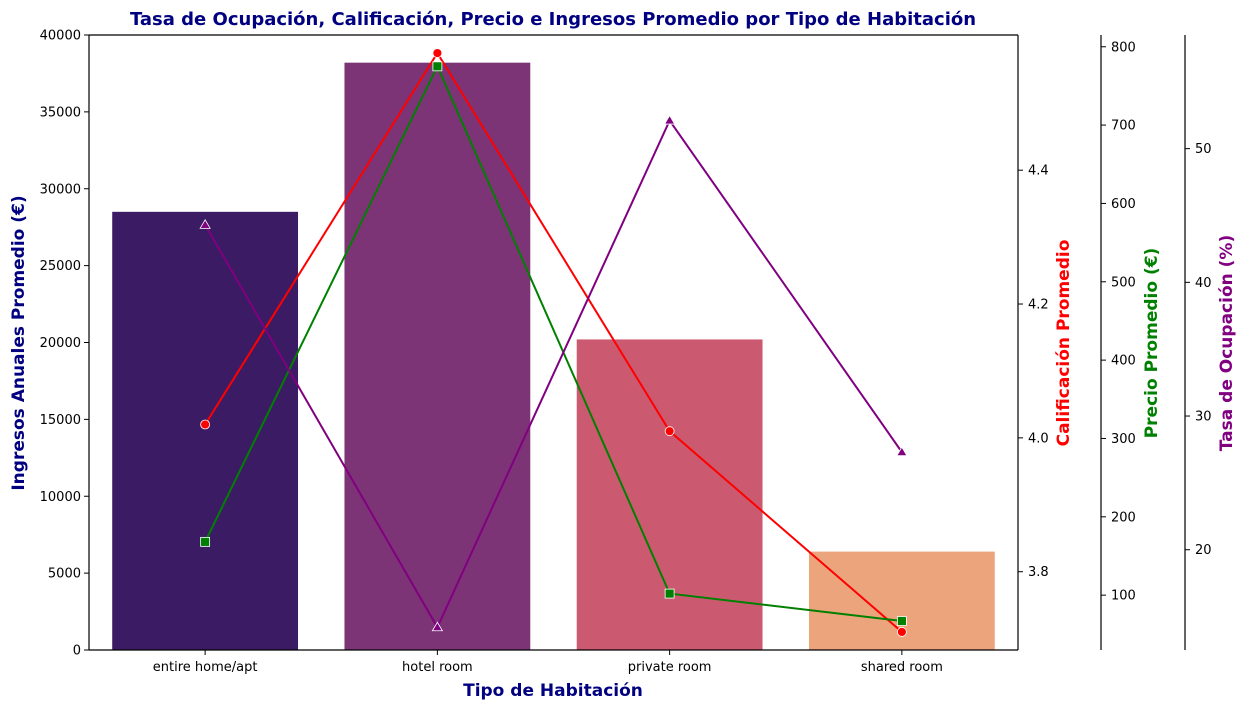  What do you see at coordinates (1123, 439) in the screenshot?
I see `price-tick-label-2: 300` at bounding box center [1123, 439].